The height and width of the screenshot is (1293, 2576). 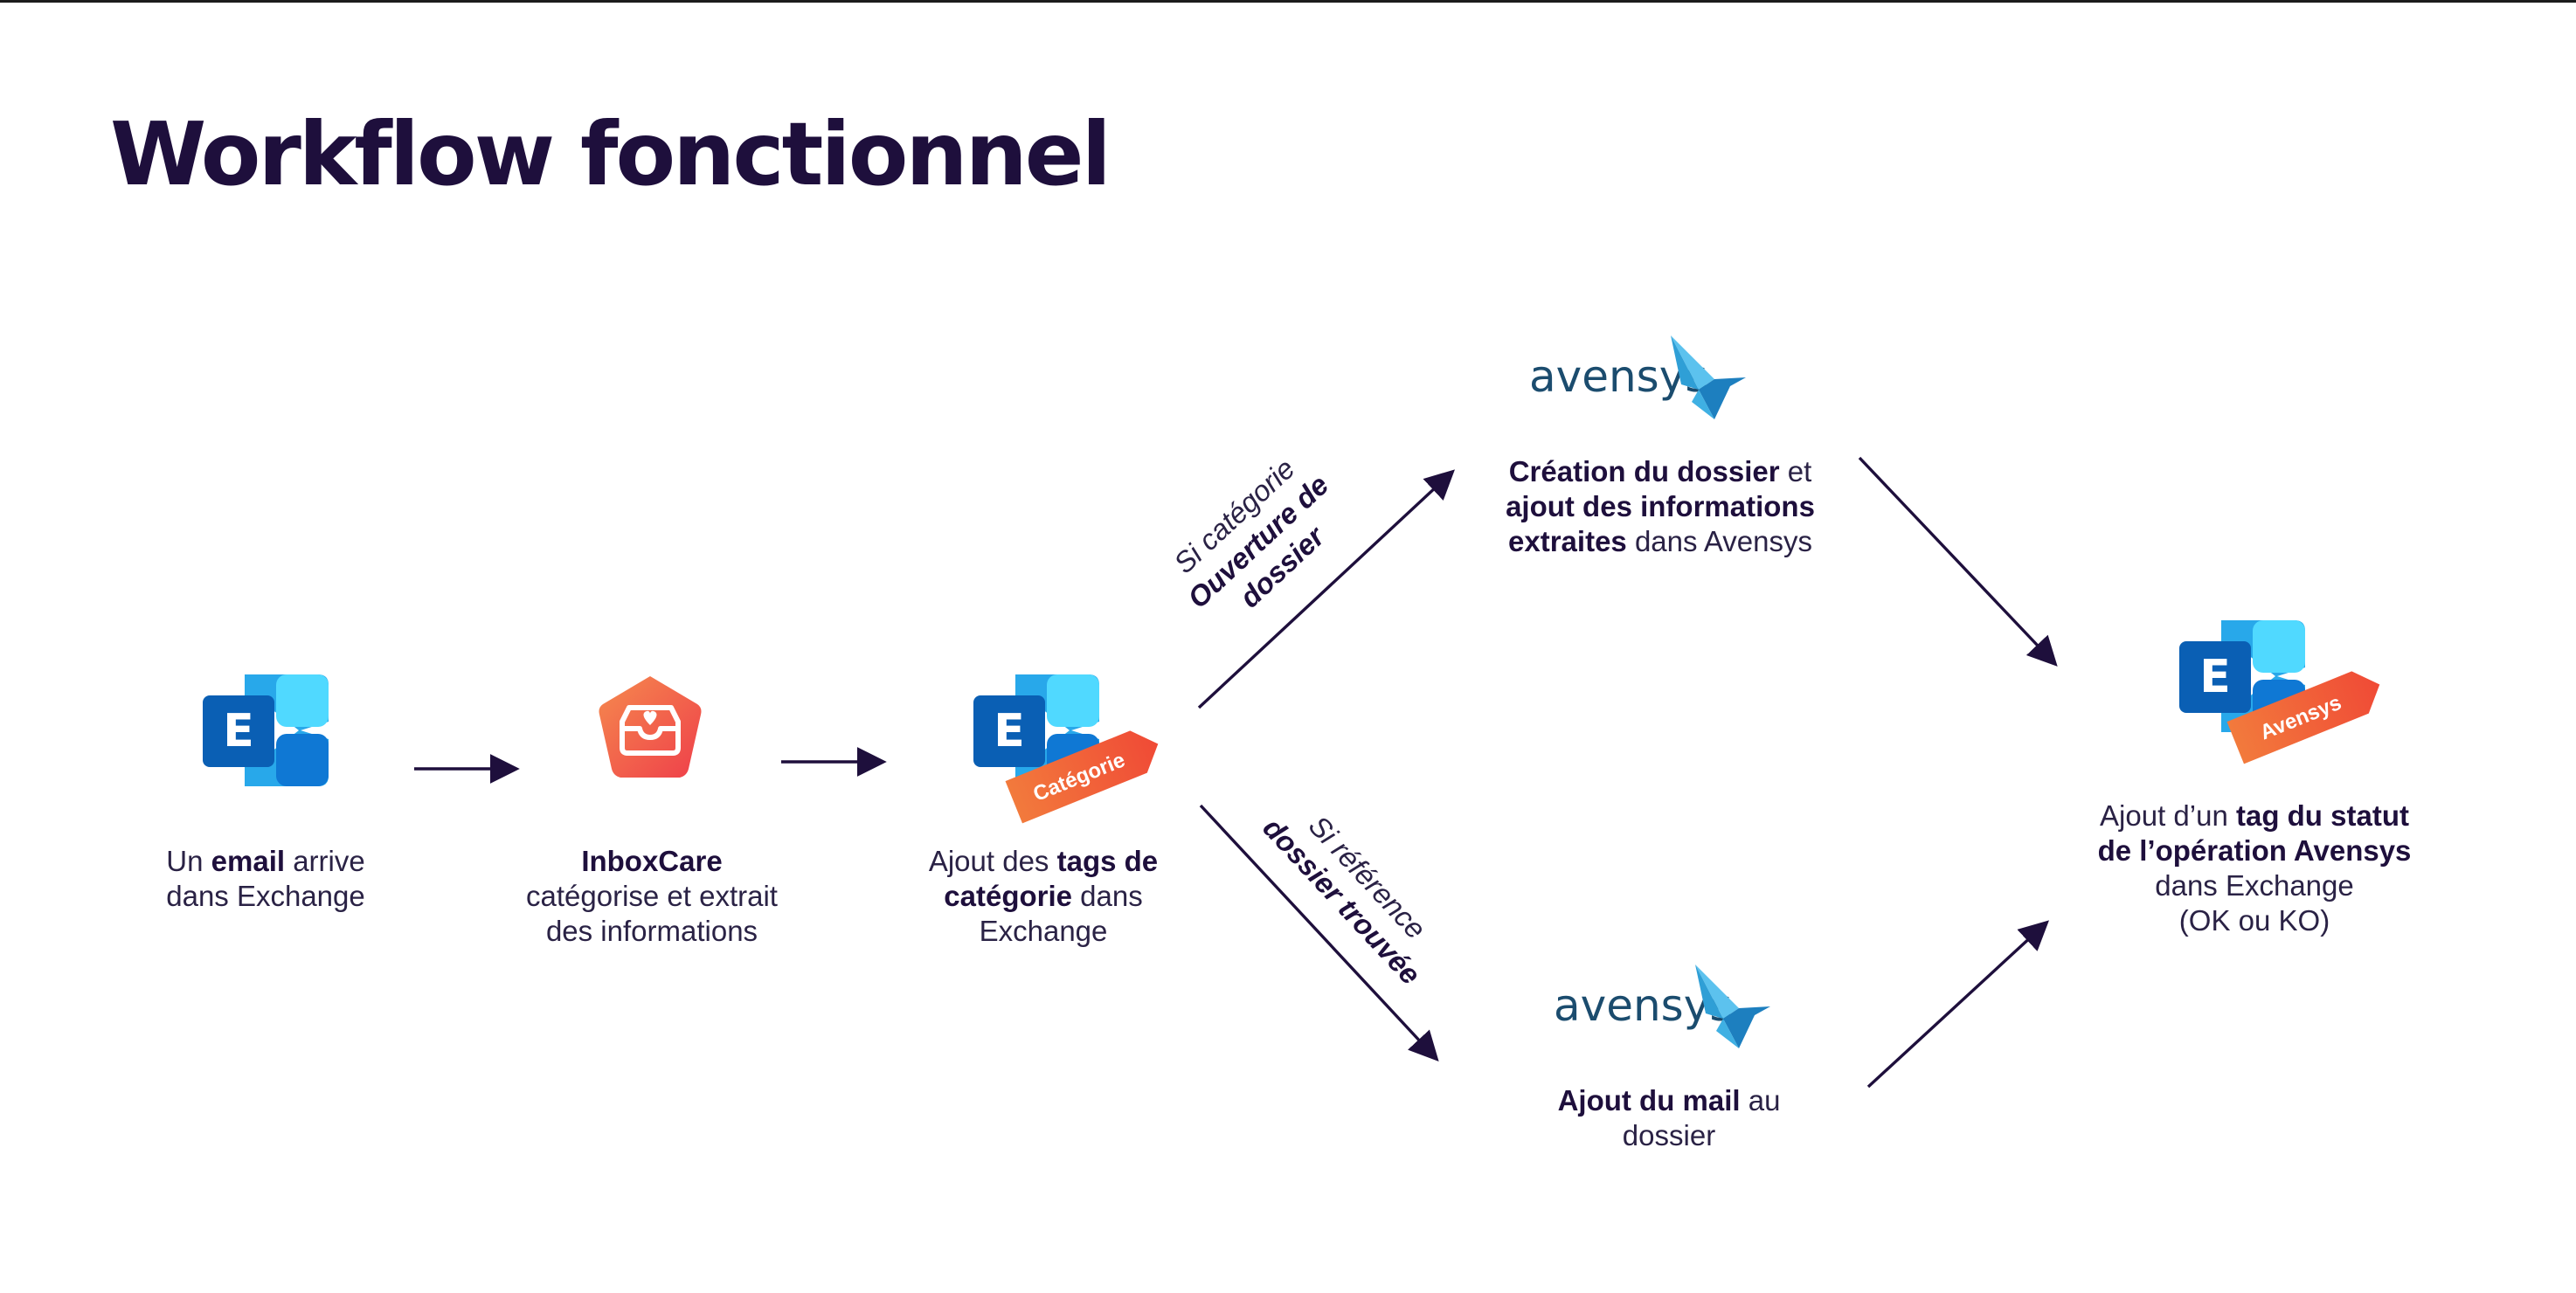 I want to click on step-label-ajout-mail: Ajout du mail au dossier, so click(x=1669, y=1117).